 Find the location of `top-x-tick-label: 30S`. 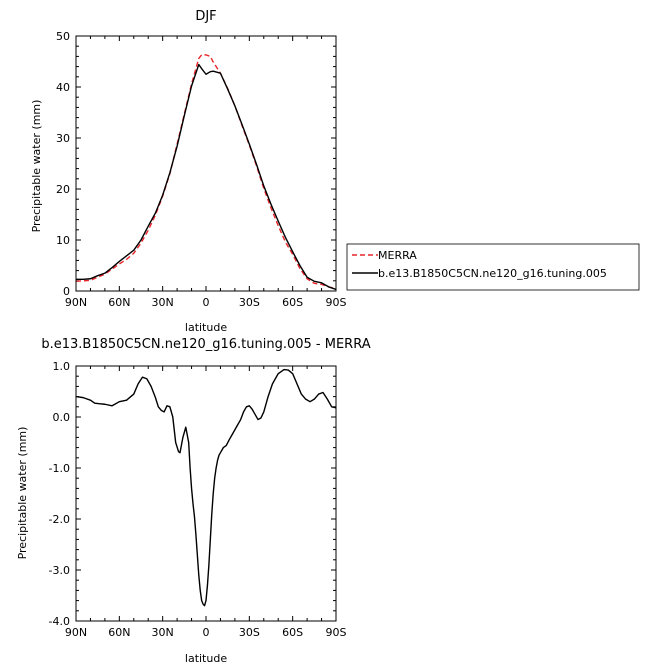

top-x-tick-label: 30S is located at coordinates (249, 302).